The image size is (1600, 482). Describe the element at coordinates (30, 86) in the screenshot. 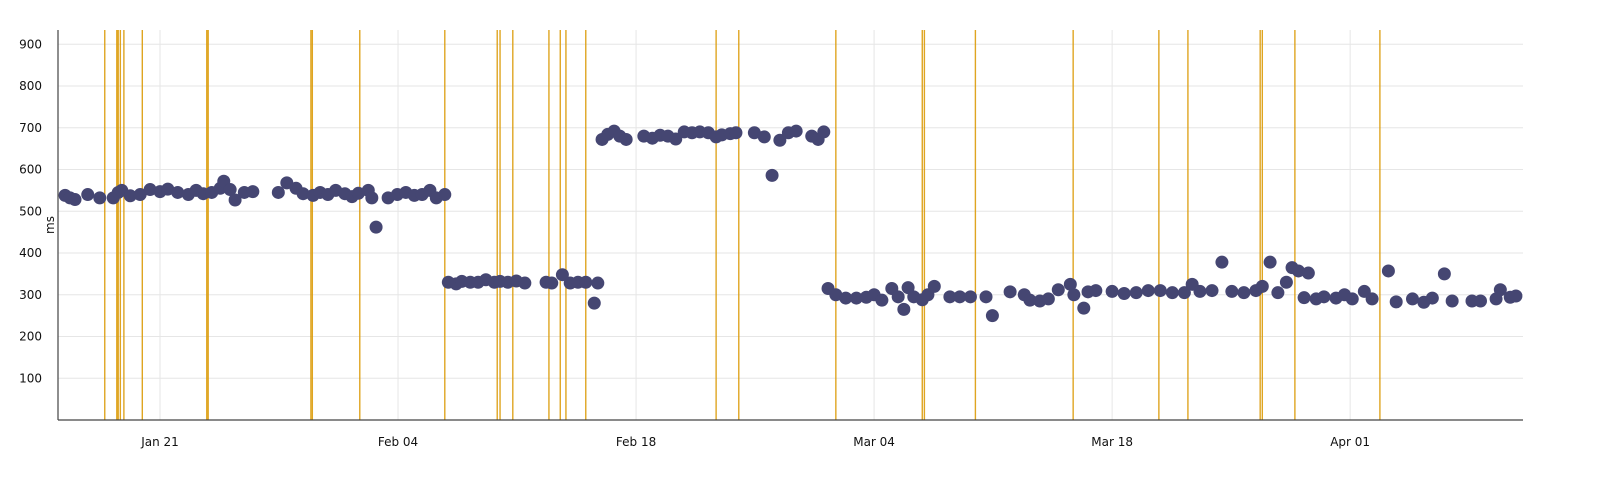

I see `y-tick-label: 800` at that location.